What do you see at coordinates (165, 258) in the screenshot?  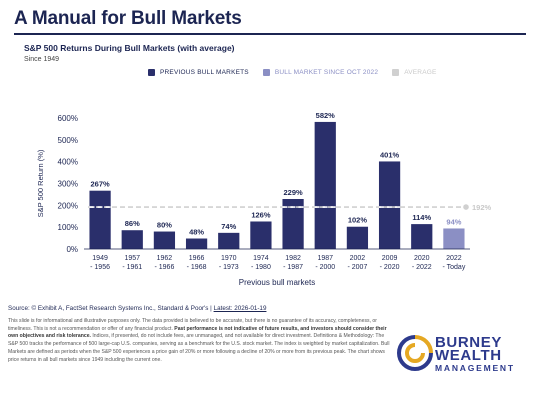 I see `x-tick-label-start: 1962` at bounding box center [165, 258].